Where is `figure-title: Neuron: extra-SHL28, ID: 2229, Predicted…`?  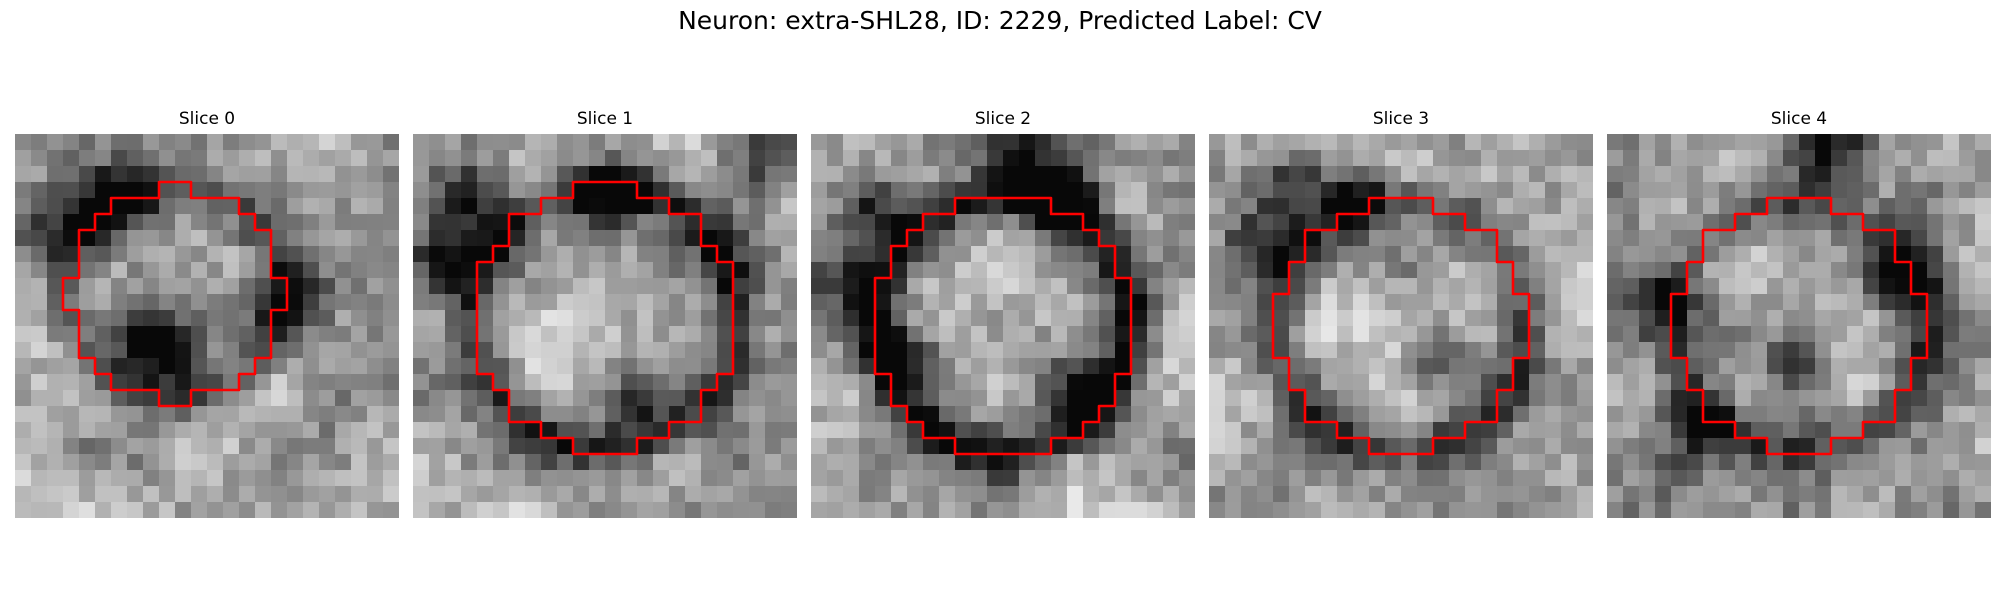
figure-title: Neuron: extra-SHL28, ID: 2229, Predicted… is located at coordinates (1000, 20).